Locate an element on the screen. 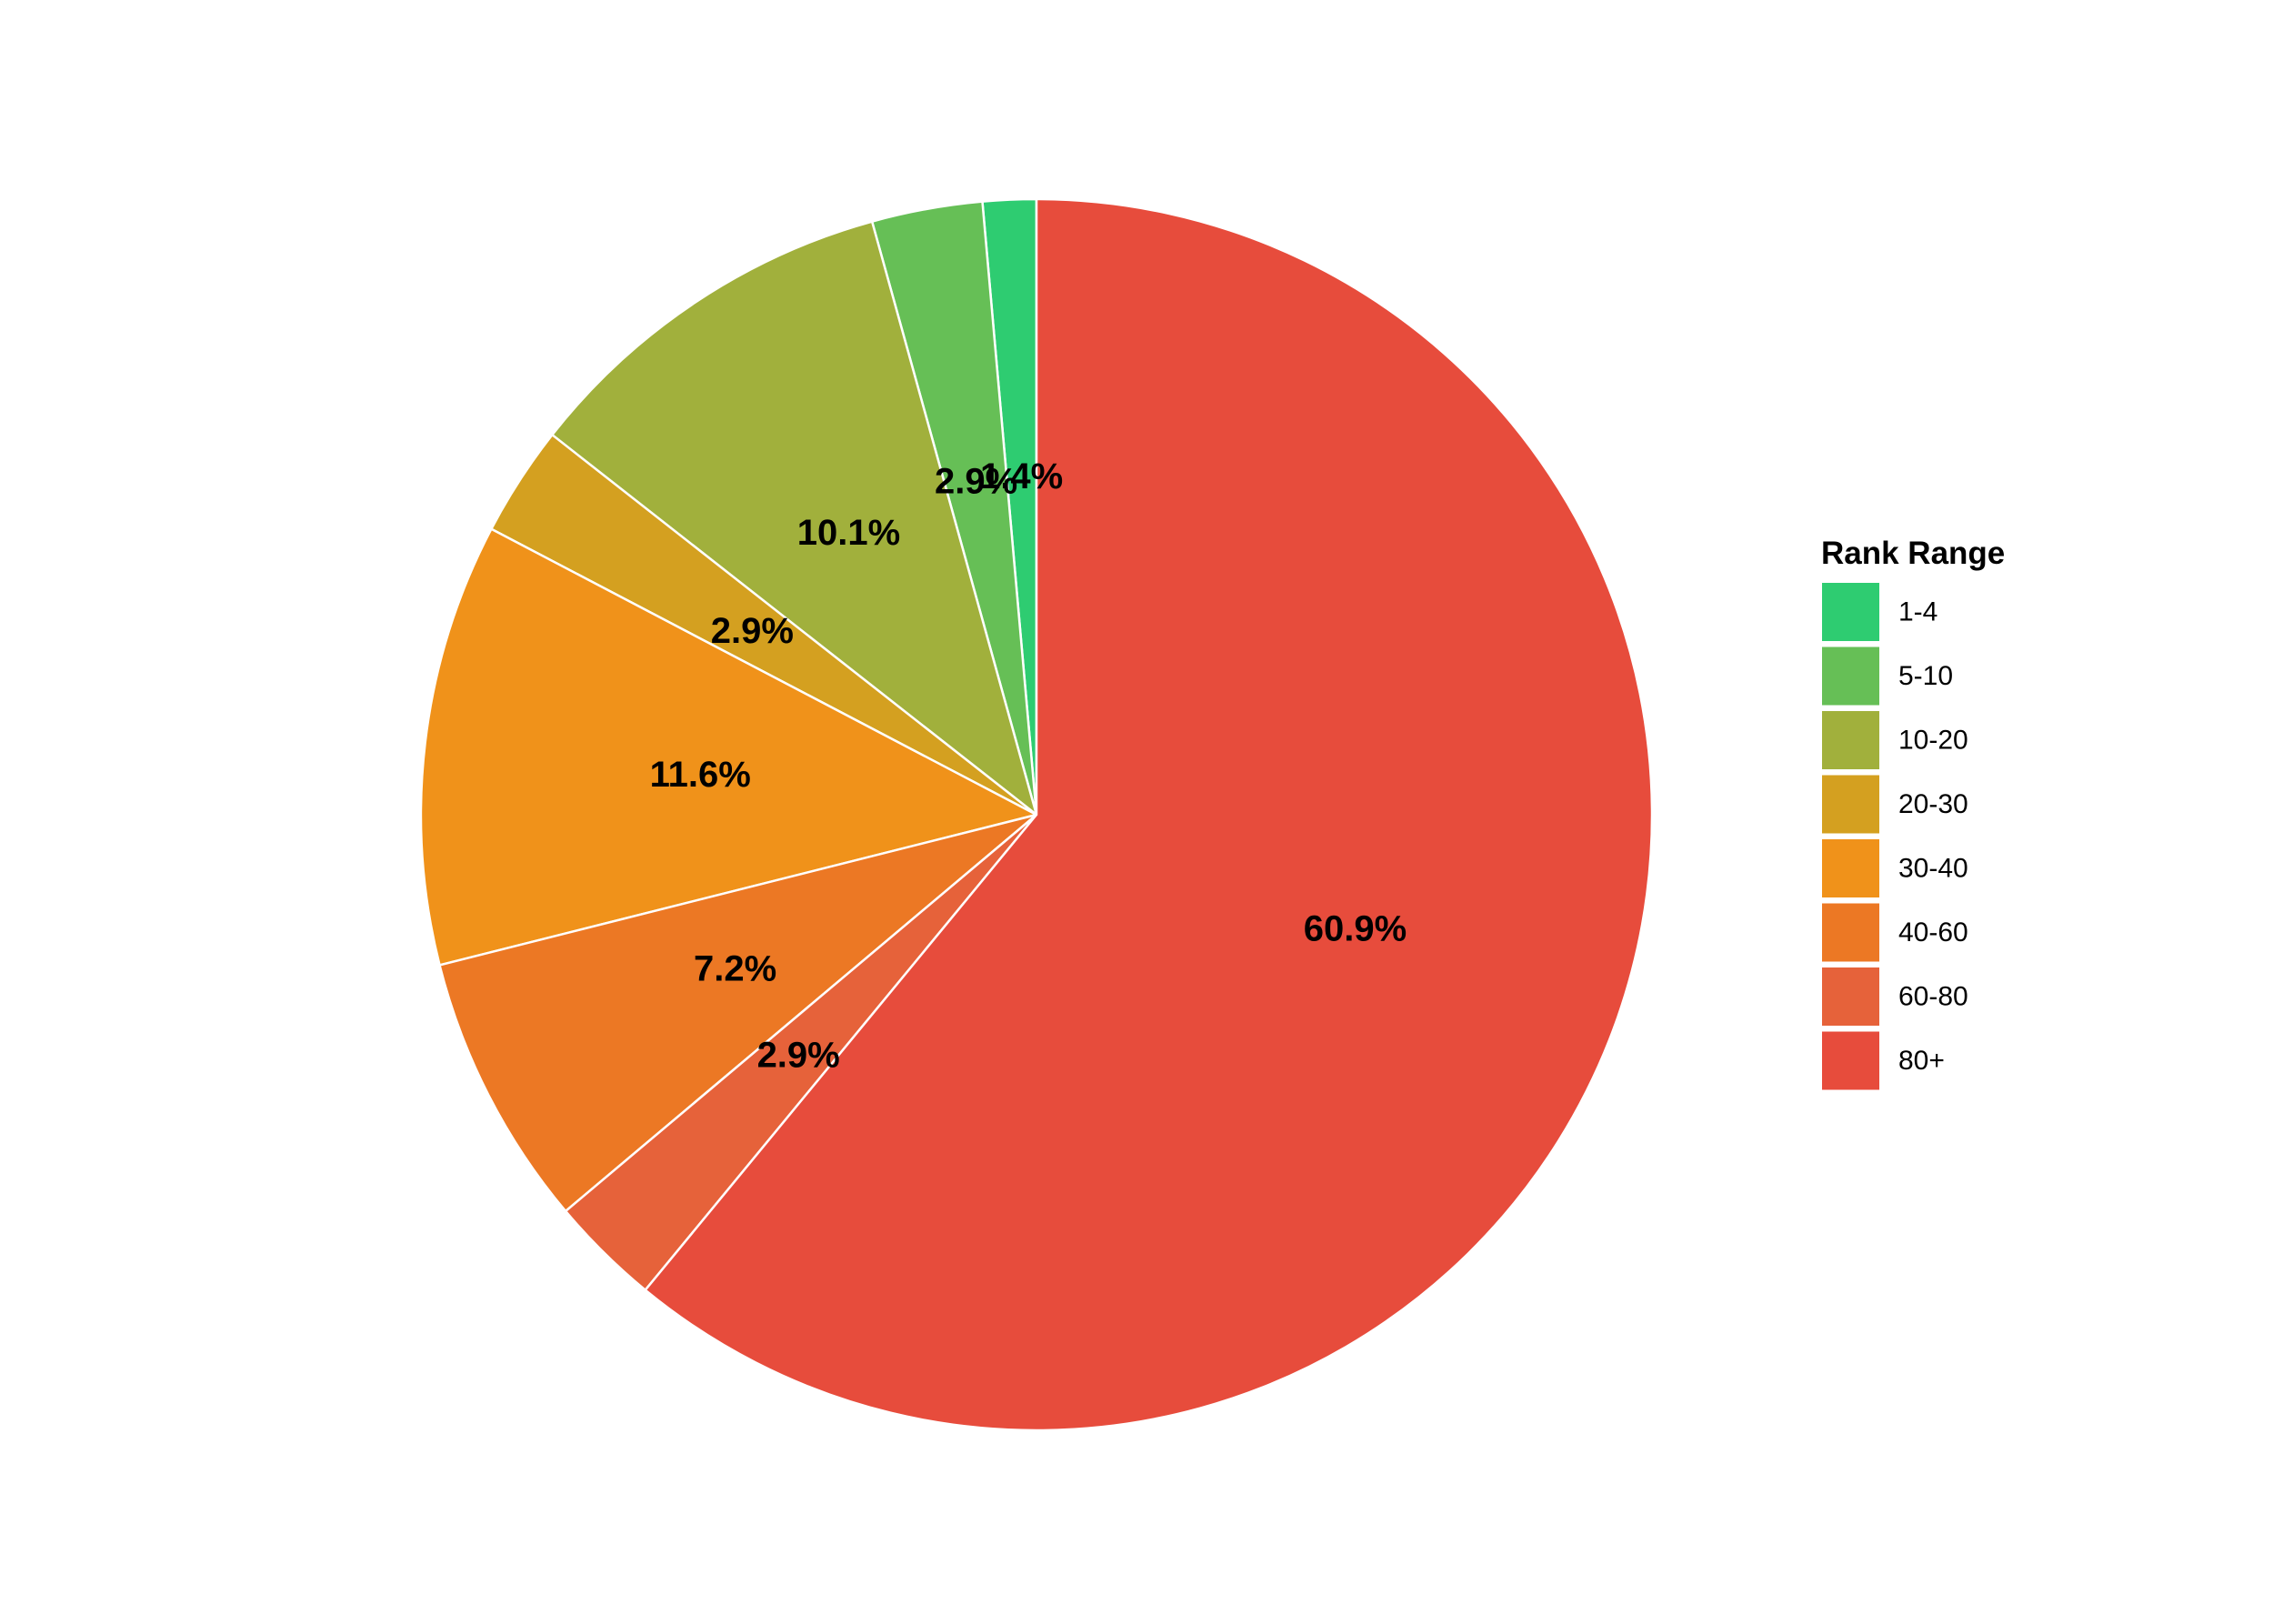  slice-label-1-4: 1.4% is located at coordinates (1021, 476).